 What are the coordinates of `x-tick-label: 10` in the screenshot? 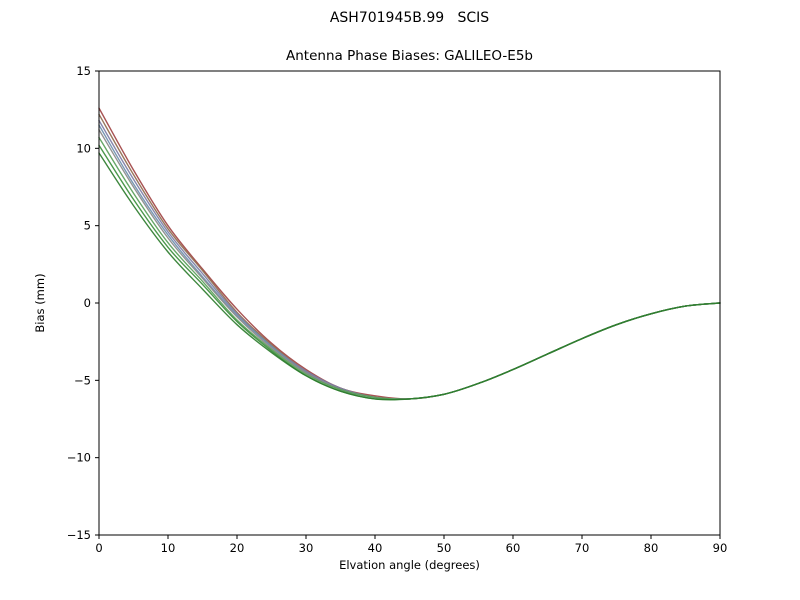 It's located at (168, 548).